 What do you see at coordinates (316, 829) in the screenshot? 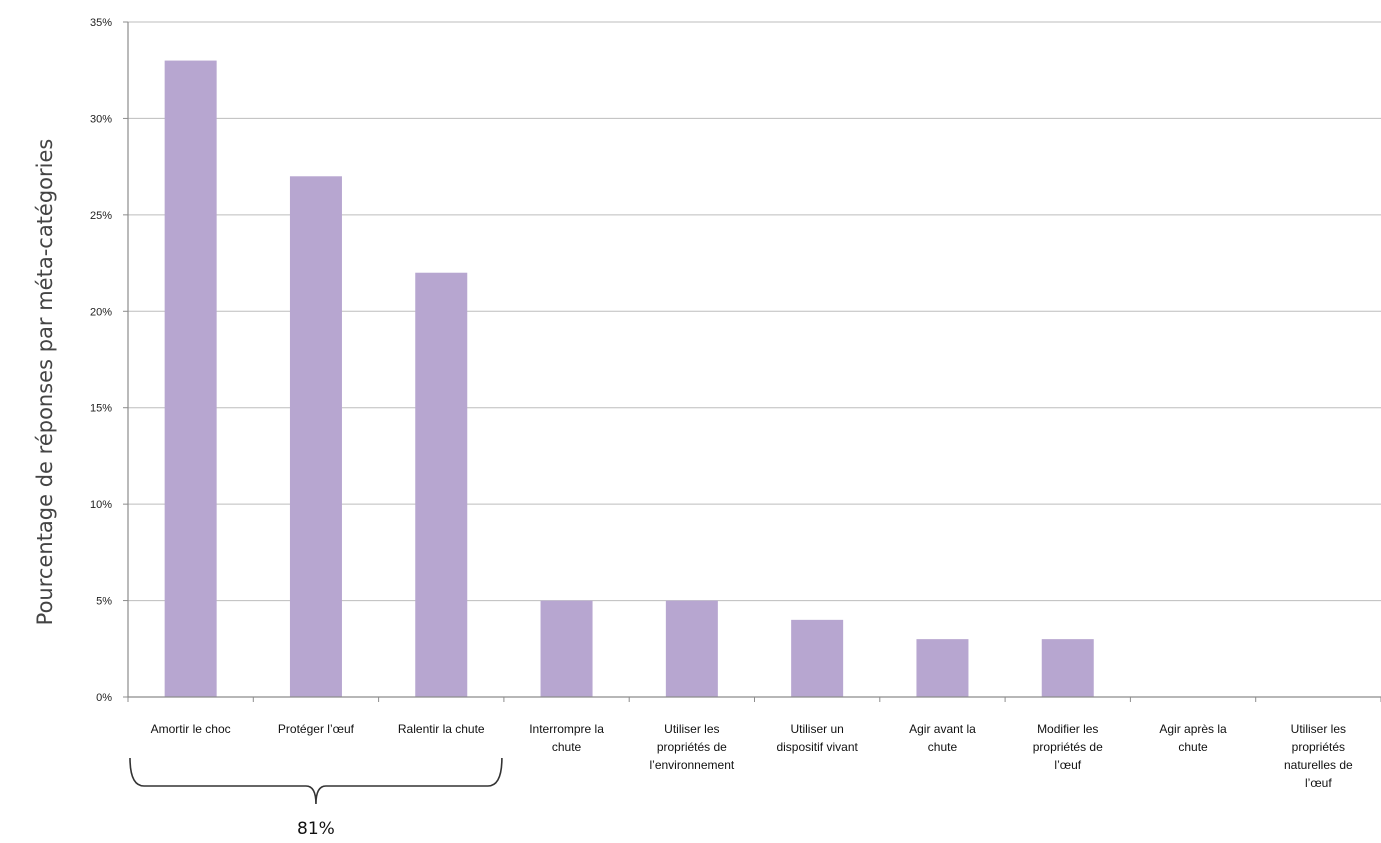
I see `brace-label: 81%` at bounding box center [316, 829].